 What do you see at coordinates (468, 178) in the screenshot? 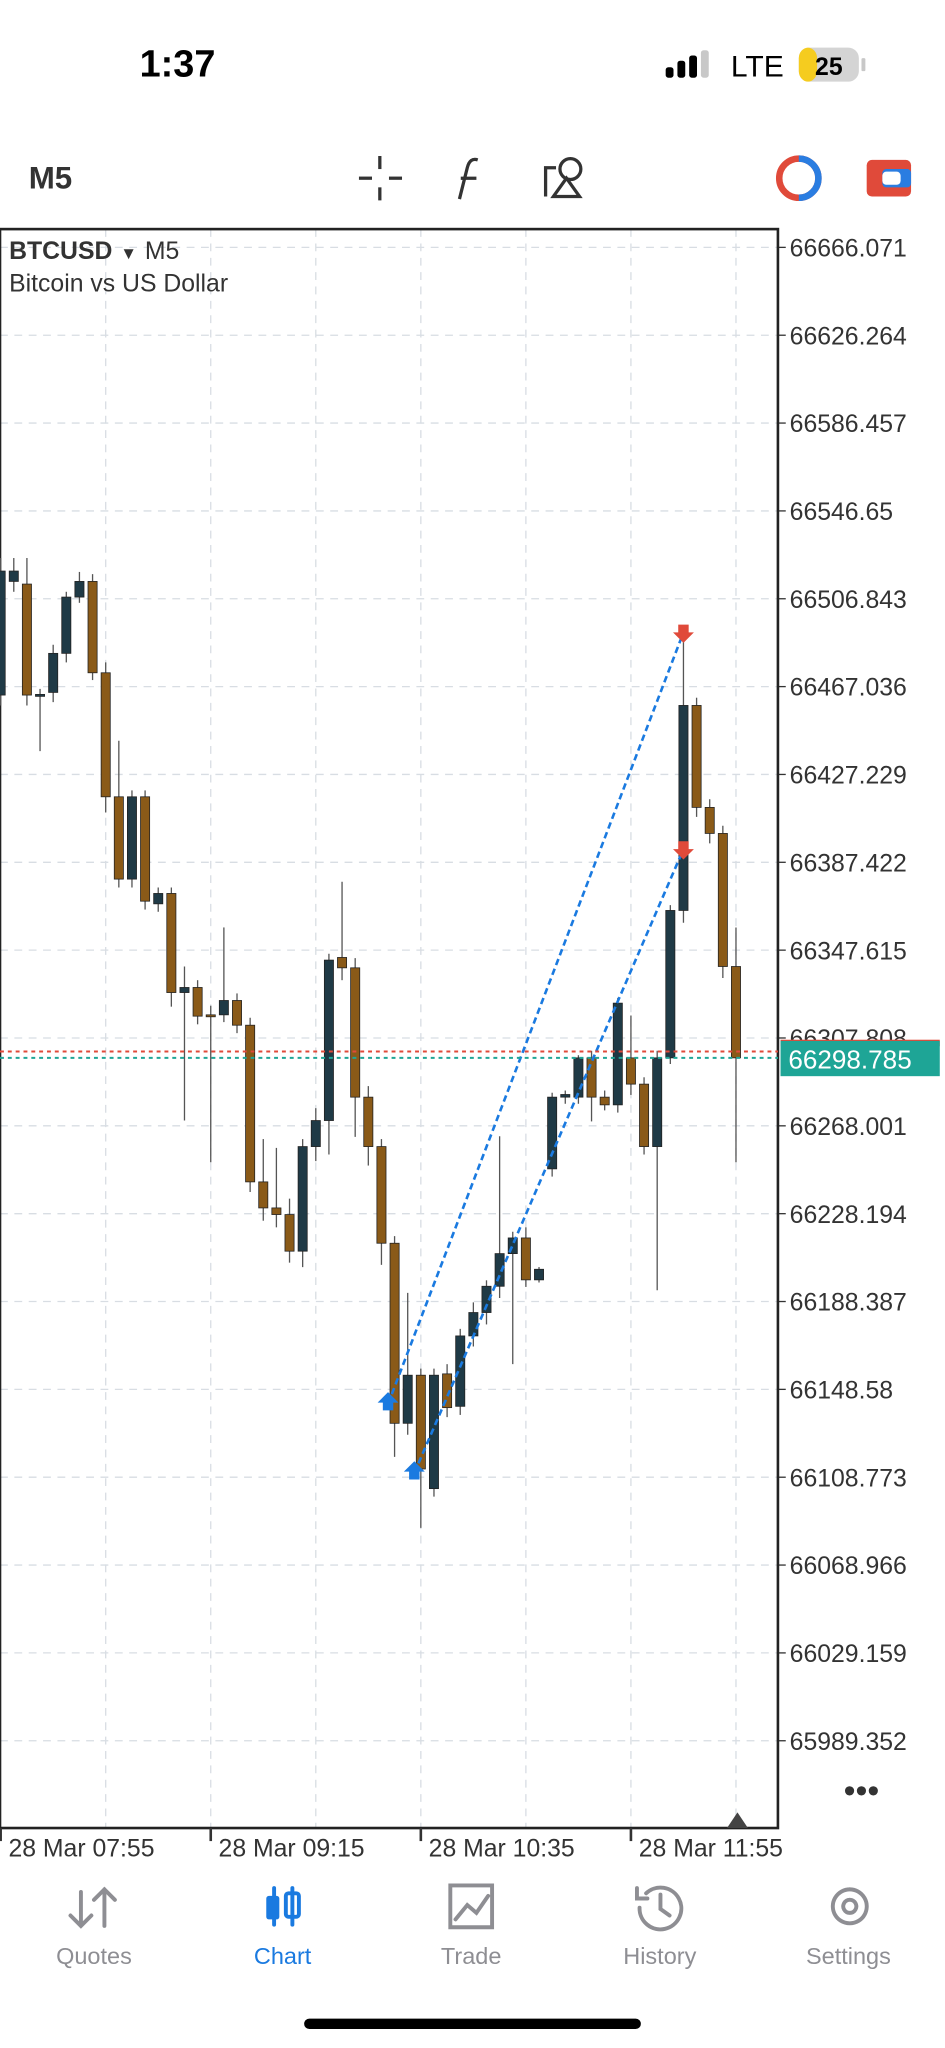
I see `indicators-button` at bounding box center [468, 178].